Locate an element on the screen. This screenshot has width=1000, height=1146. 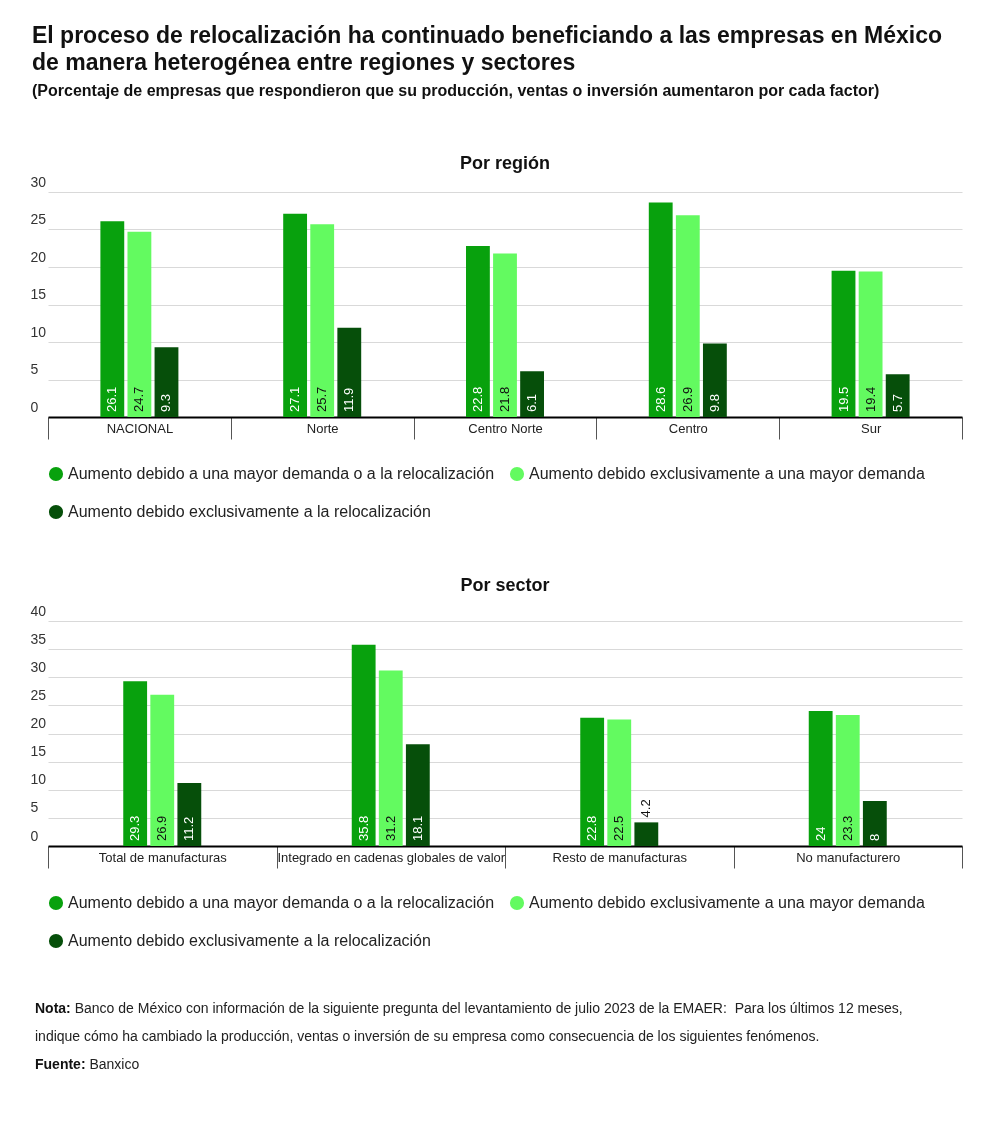
data-label: 11.2 is located at coordinates (189, 828).